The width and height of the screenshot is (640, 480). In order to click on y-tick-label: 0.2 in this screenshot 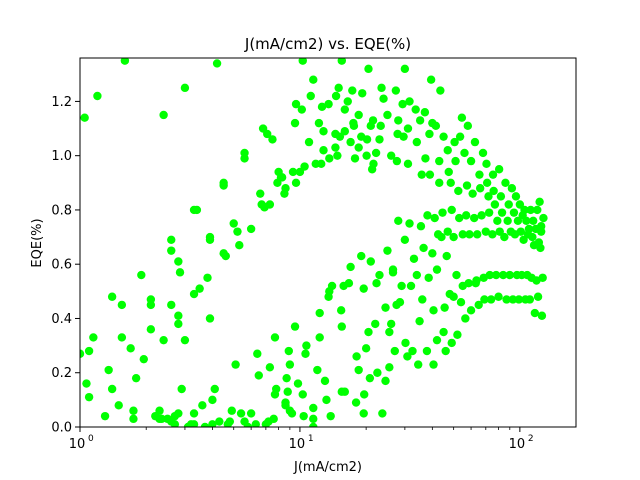, I will do `click(61, 373)`.